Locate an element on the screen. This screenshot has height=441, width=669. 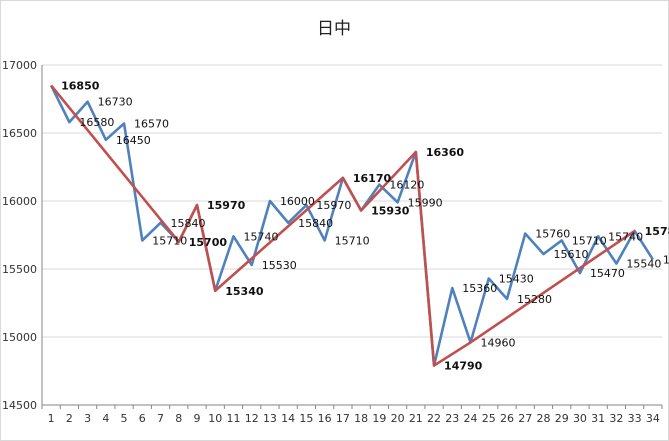
chart-title: 日中 is located at coordinates (334, 29).